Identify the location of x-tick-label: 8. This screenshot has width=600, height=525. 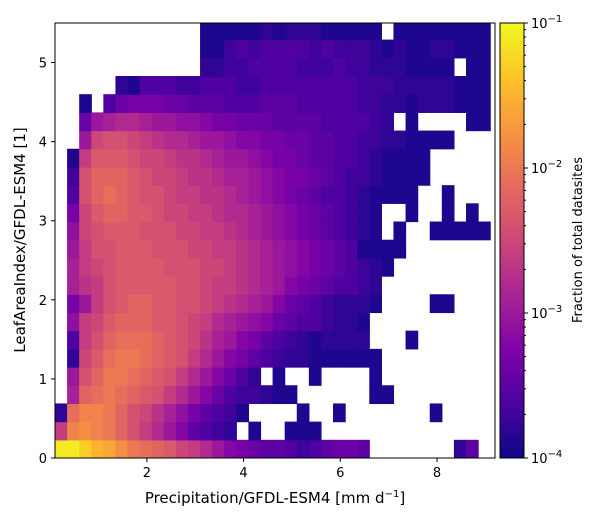
(437, 473).